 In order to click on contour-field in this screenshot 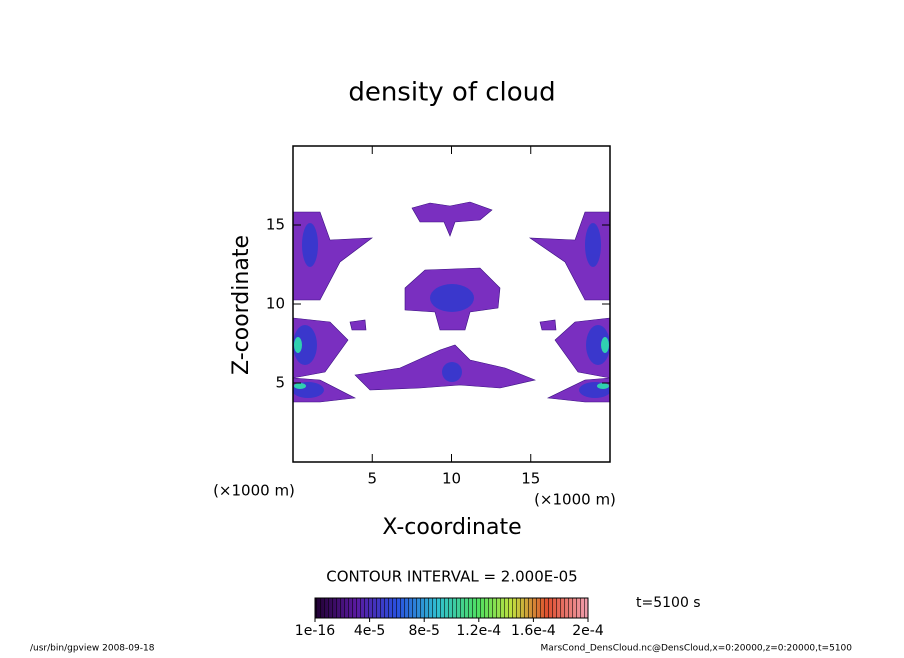, I will do `click(451, 302)`.